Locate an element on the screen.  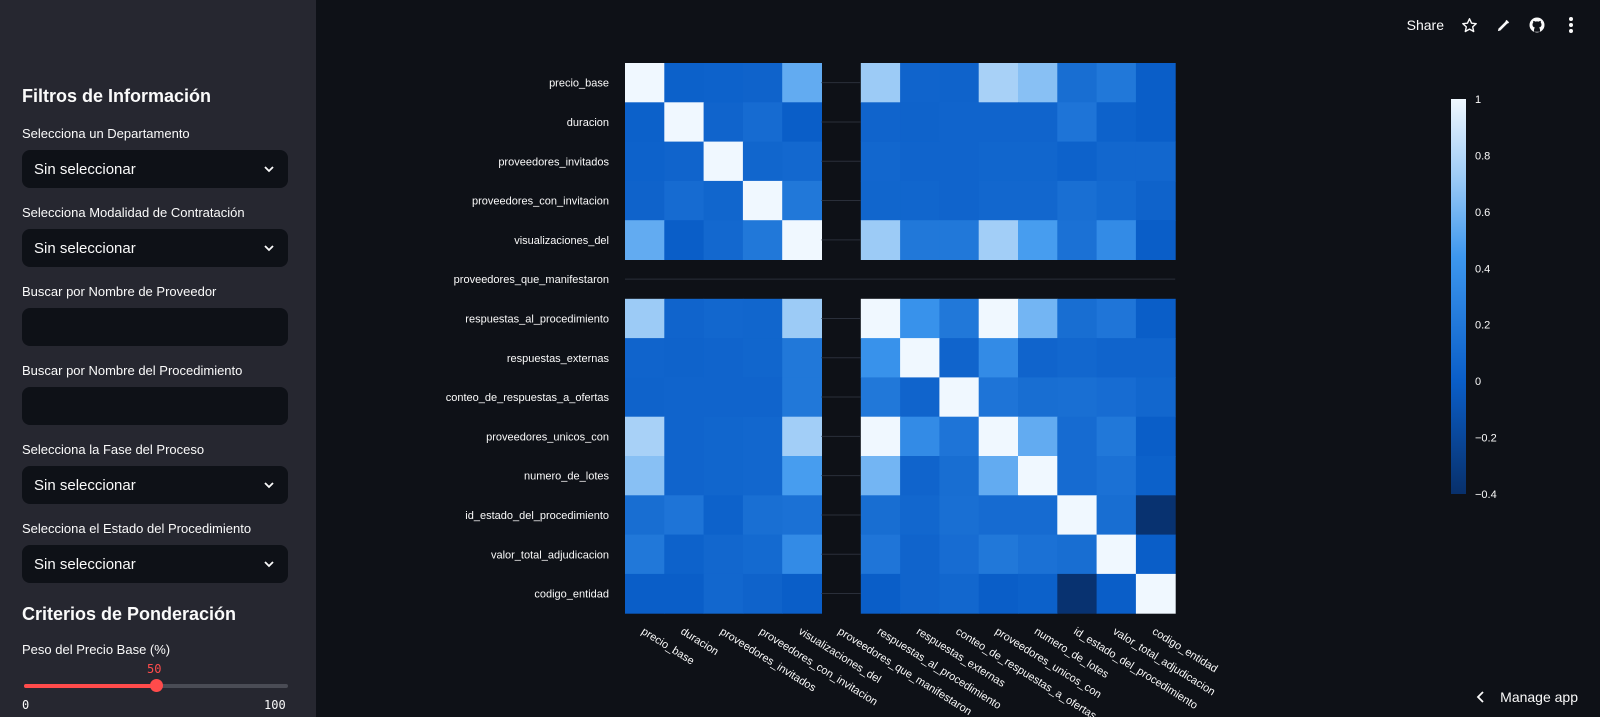
y-tick-label: id_estado_del_procedimiento is located at coordinates (537, 516).